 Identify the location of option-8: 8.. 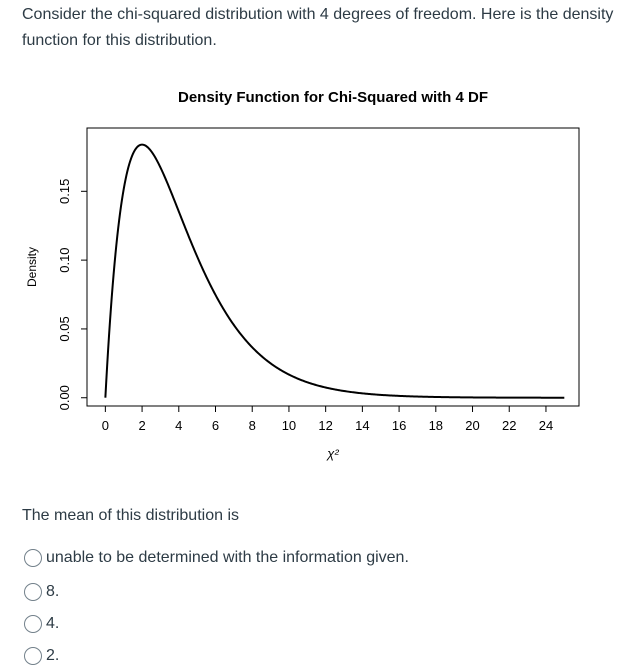
(41, 592).